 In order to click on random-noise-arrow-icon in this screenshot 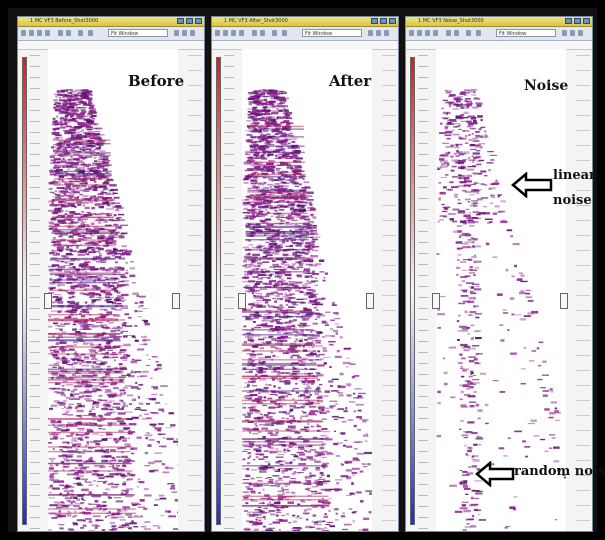, I will do `click(495, 474)`.